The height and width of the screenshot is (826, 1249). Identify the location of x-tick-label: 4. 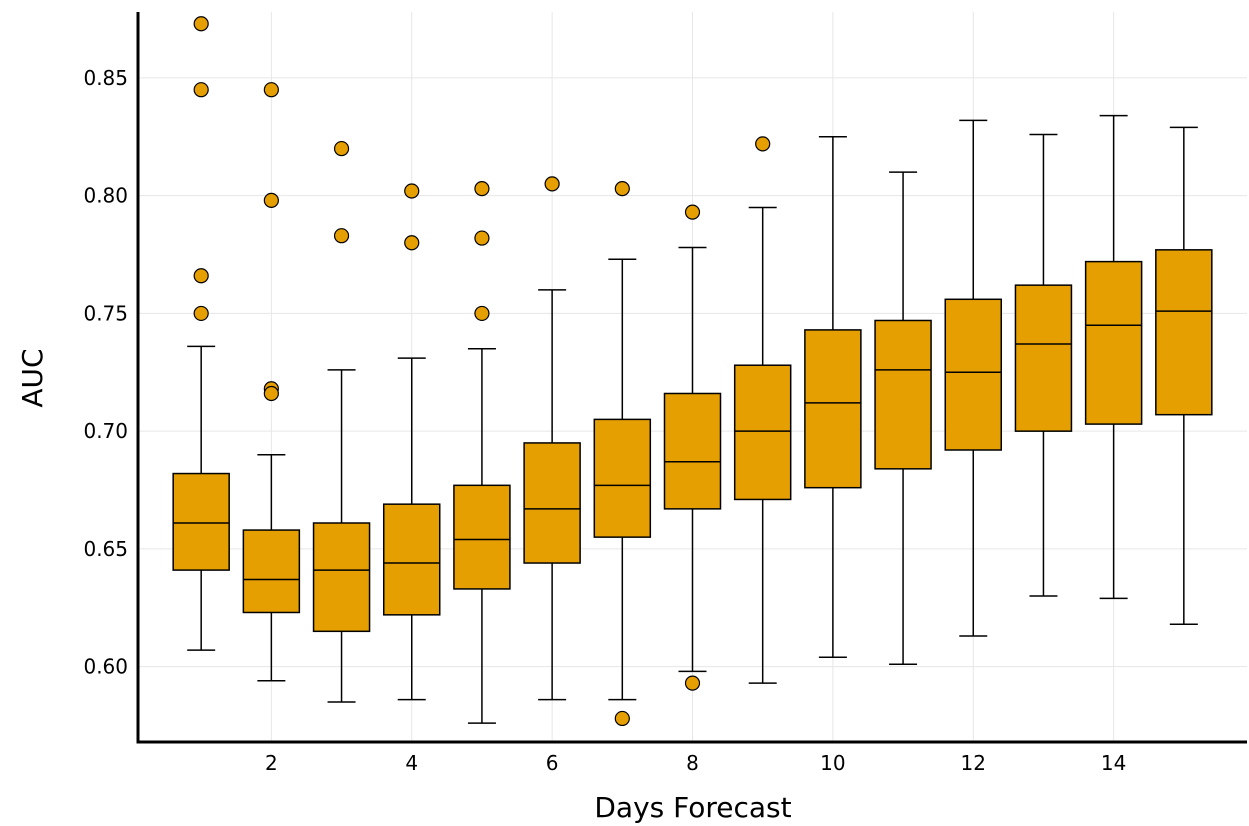
(411, 763).